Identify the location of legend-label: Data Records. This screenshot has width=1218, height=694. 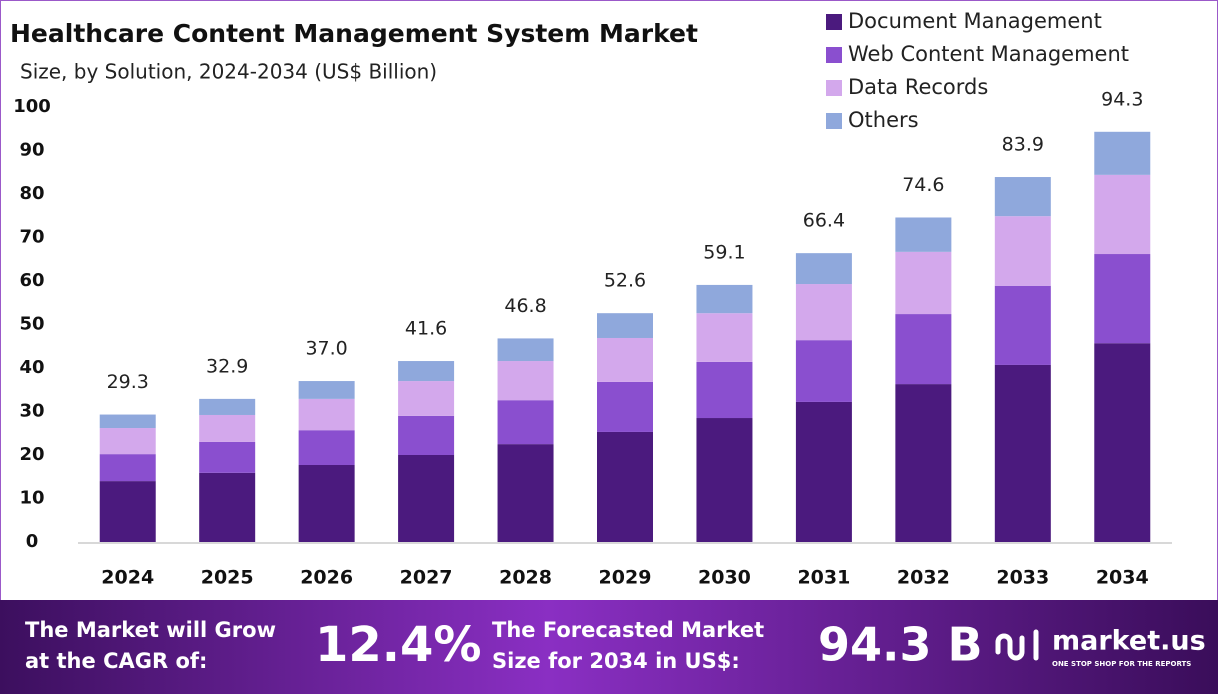
(918, 87).